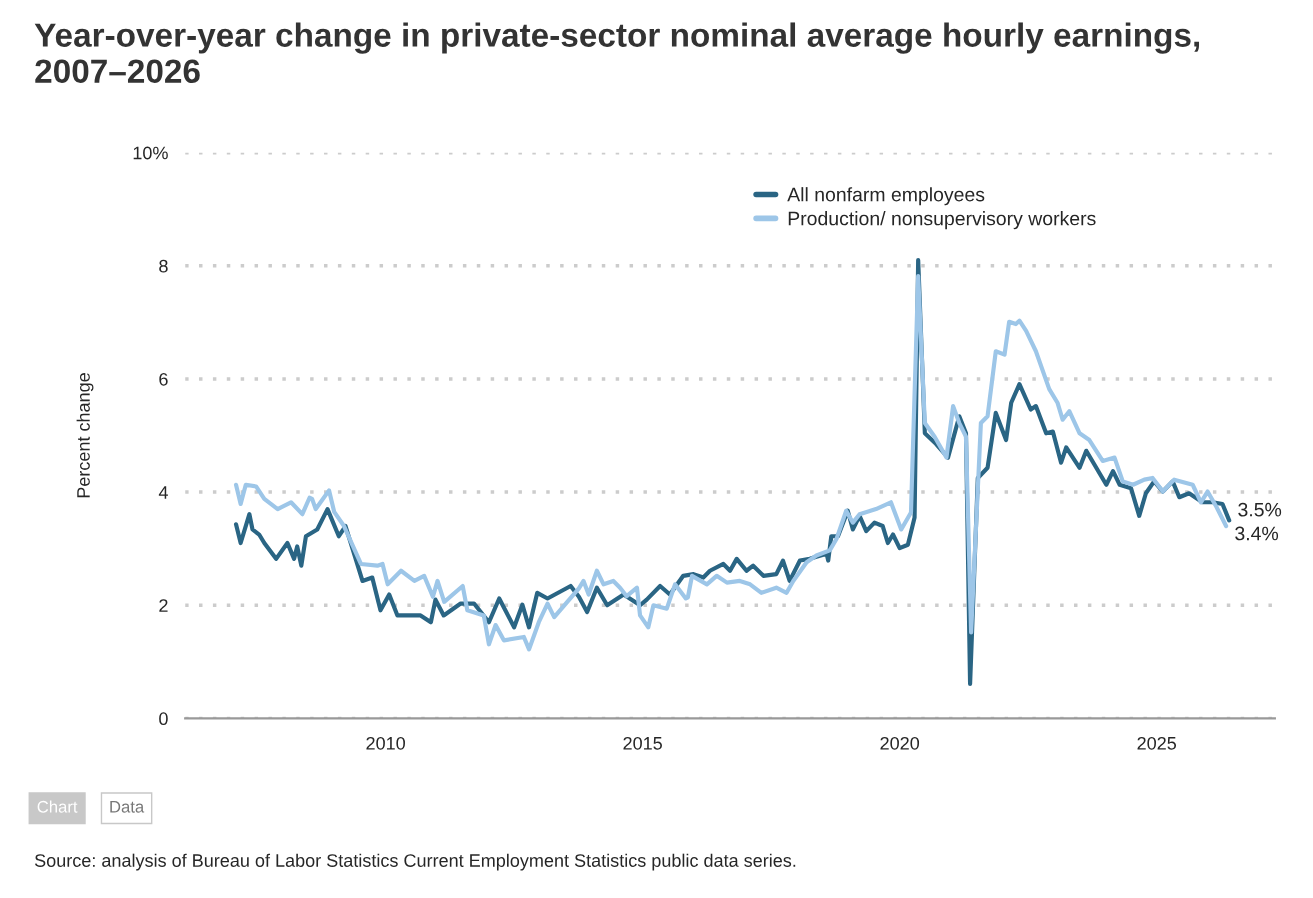 The image size is (1313, 898). What do you see at coordinates (642, 743) in the screenshot?
I see `x-tick-label: 2015` at bounding box center [642, 743].